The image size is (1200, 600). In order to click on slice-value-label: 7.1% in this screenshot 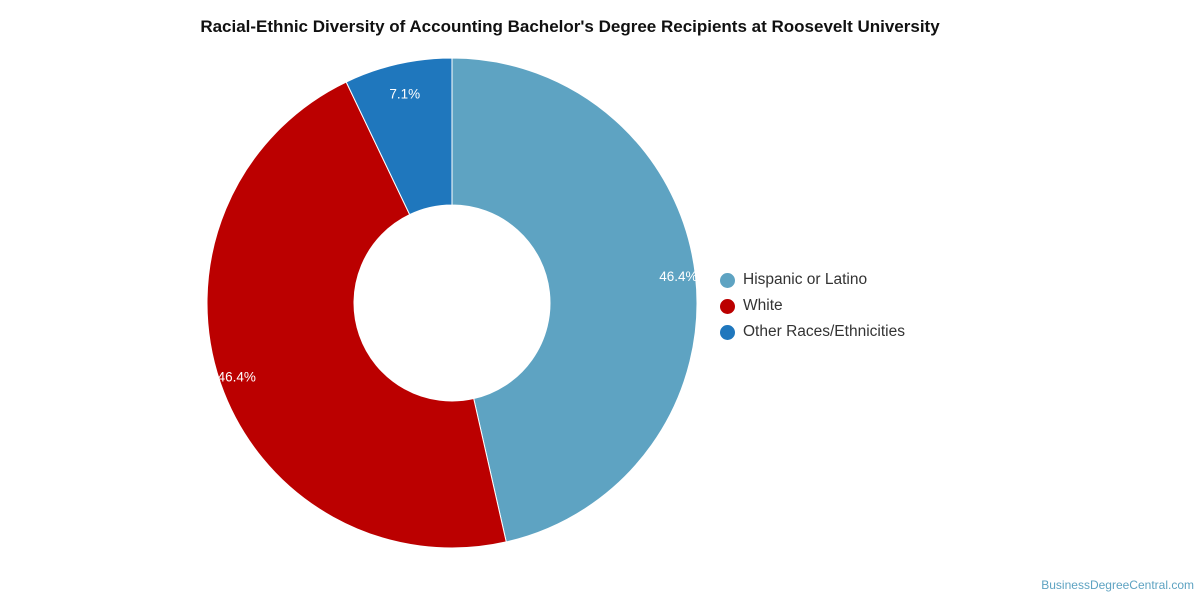, I will do `click(404, 94)`.